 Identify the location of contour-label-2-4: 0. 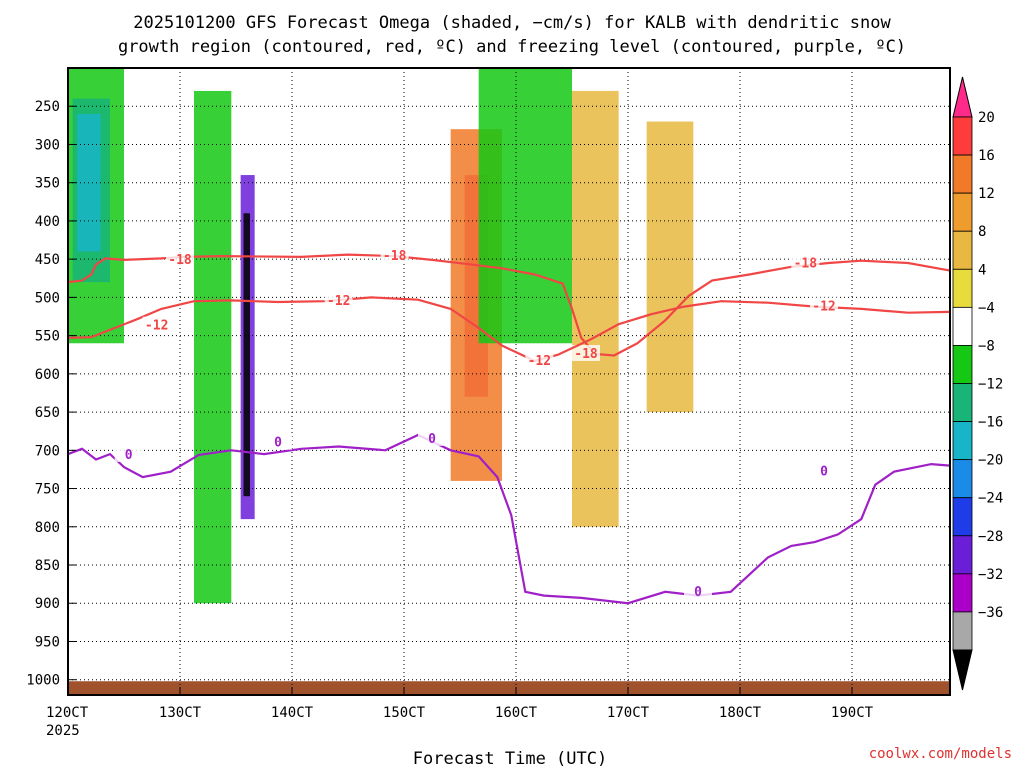
(824, 472).